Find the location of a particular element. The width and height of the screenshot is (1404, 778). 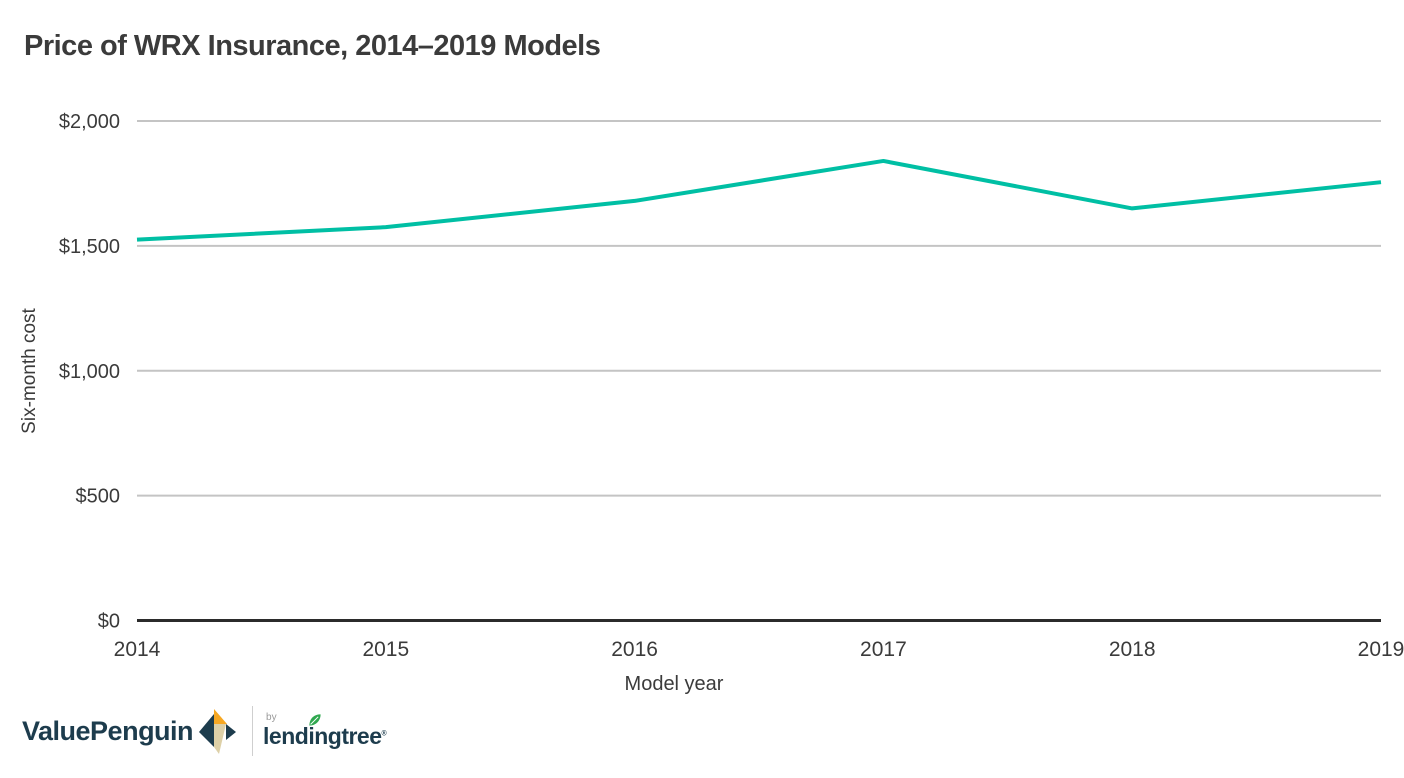

icon-navy-left-triangle is located at coordinates (207, 730).